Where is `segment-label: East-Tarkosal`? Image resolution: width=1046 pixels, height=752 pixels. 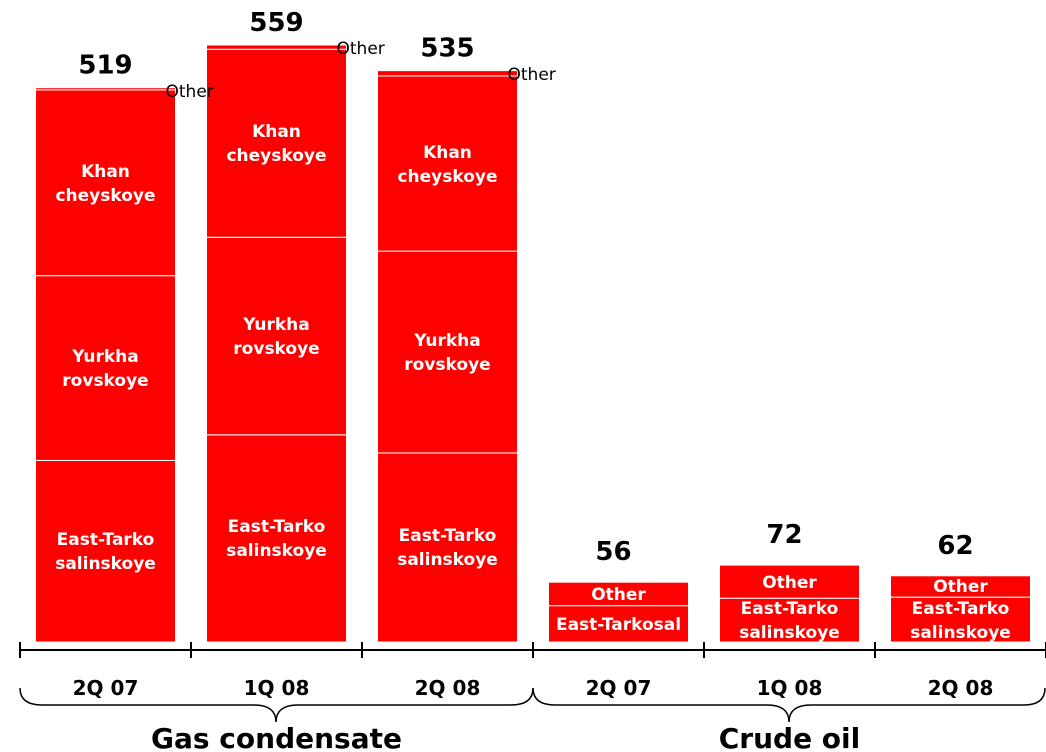 segment-label: East-Tarkosal is located at coordinates (618, 624).